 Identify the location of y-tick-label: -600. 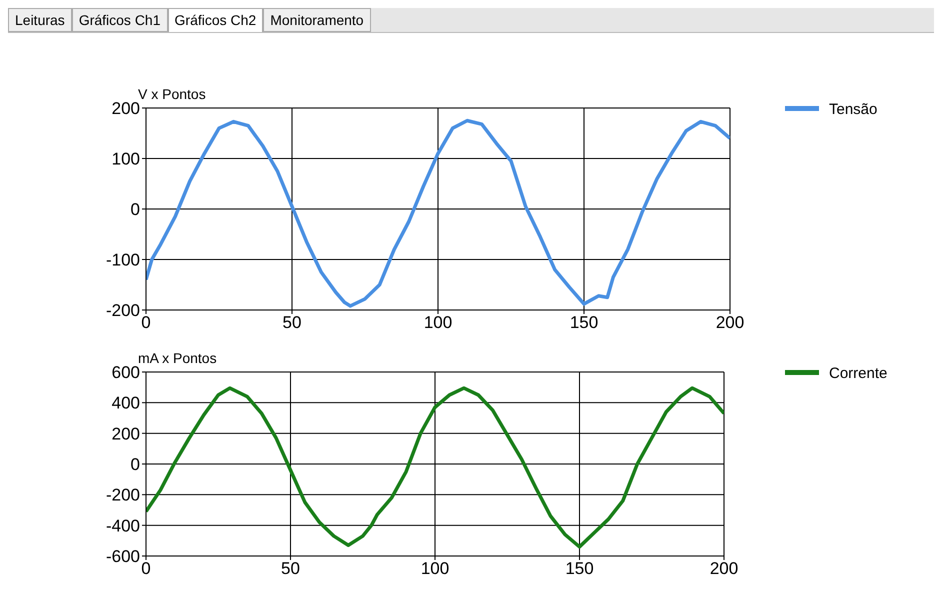
(123, 556).